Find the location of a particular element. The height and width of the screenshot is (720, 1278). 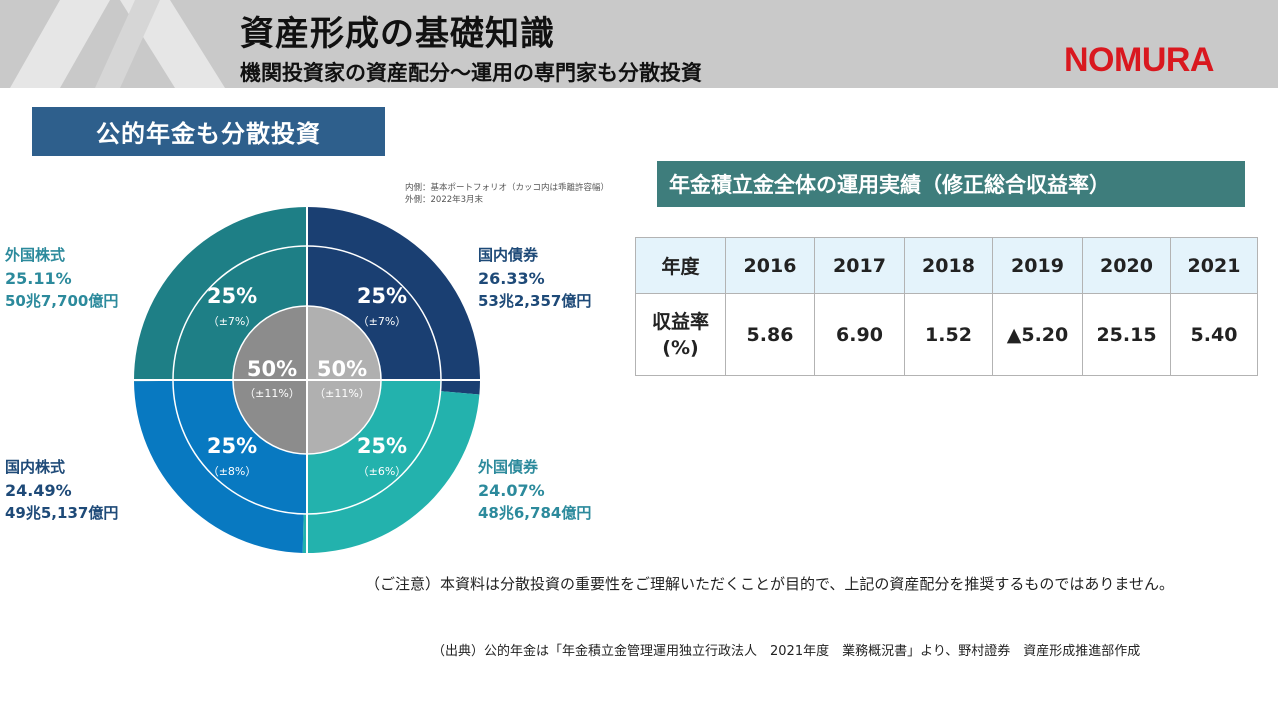

return-cell: ▲5.20 is located at coordinates (1037, 334).